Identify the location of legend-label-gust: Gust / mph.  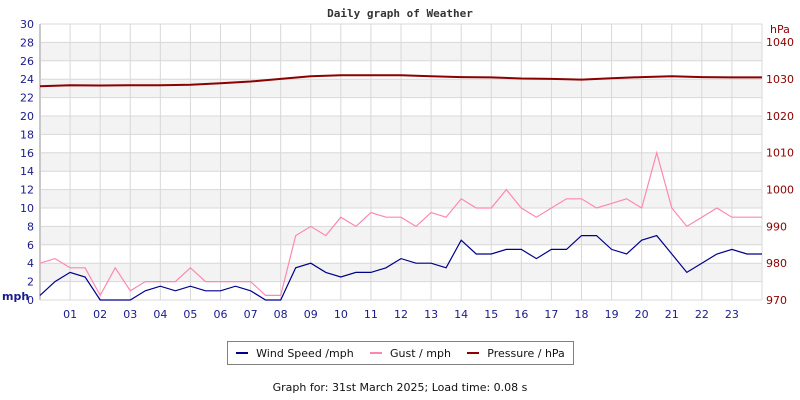
(420, 353).